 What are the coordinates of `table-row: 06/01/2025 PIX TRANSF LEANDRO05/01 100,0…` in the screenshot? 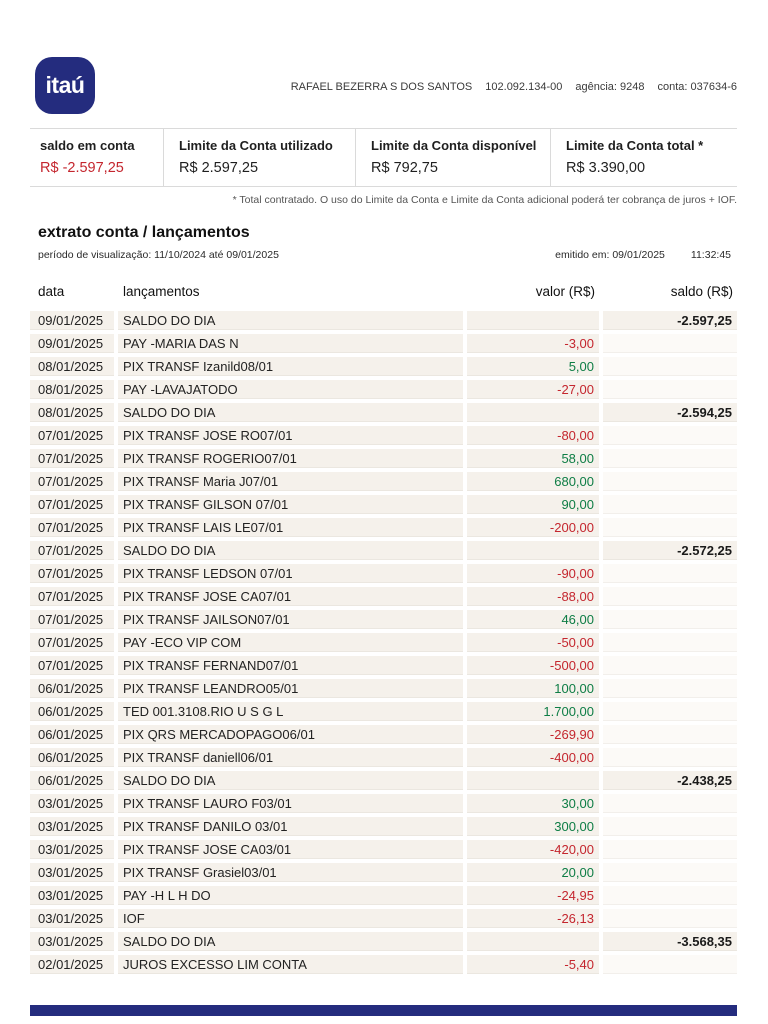 It's located at (383, 688).